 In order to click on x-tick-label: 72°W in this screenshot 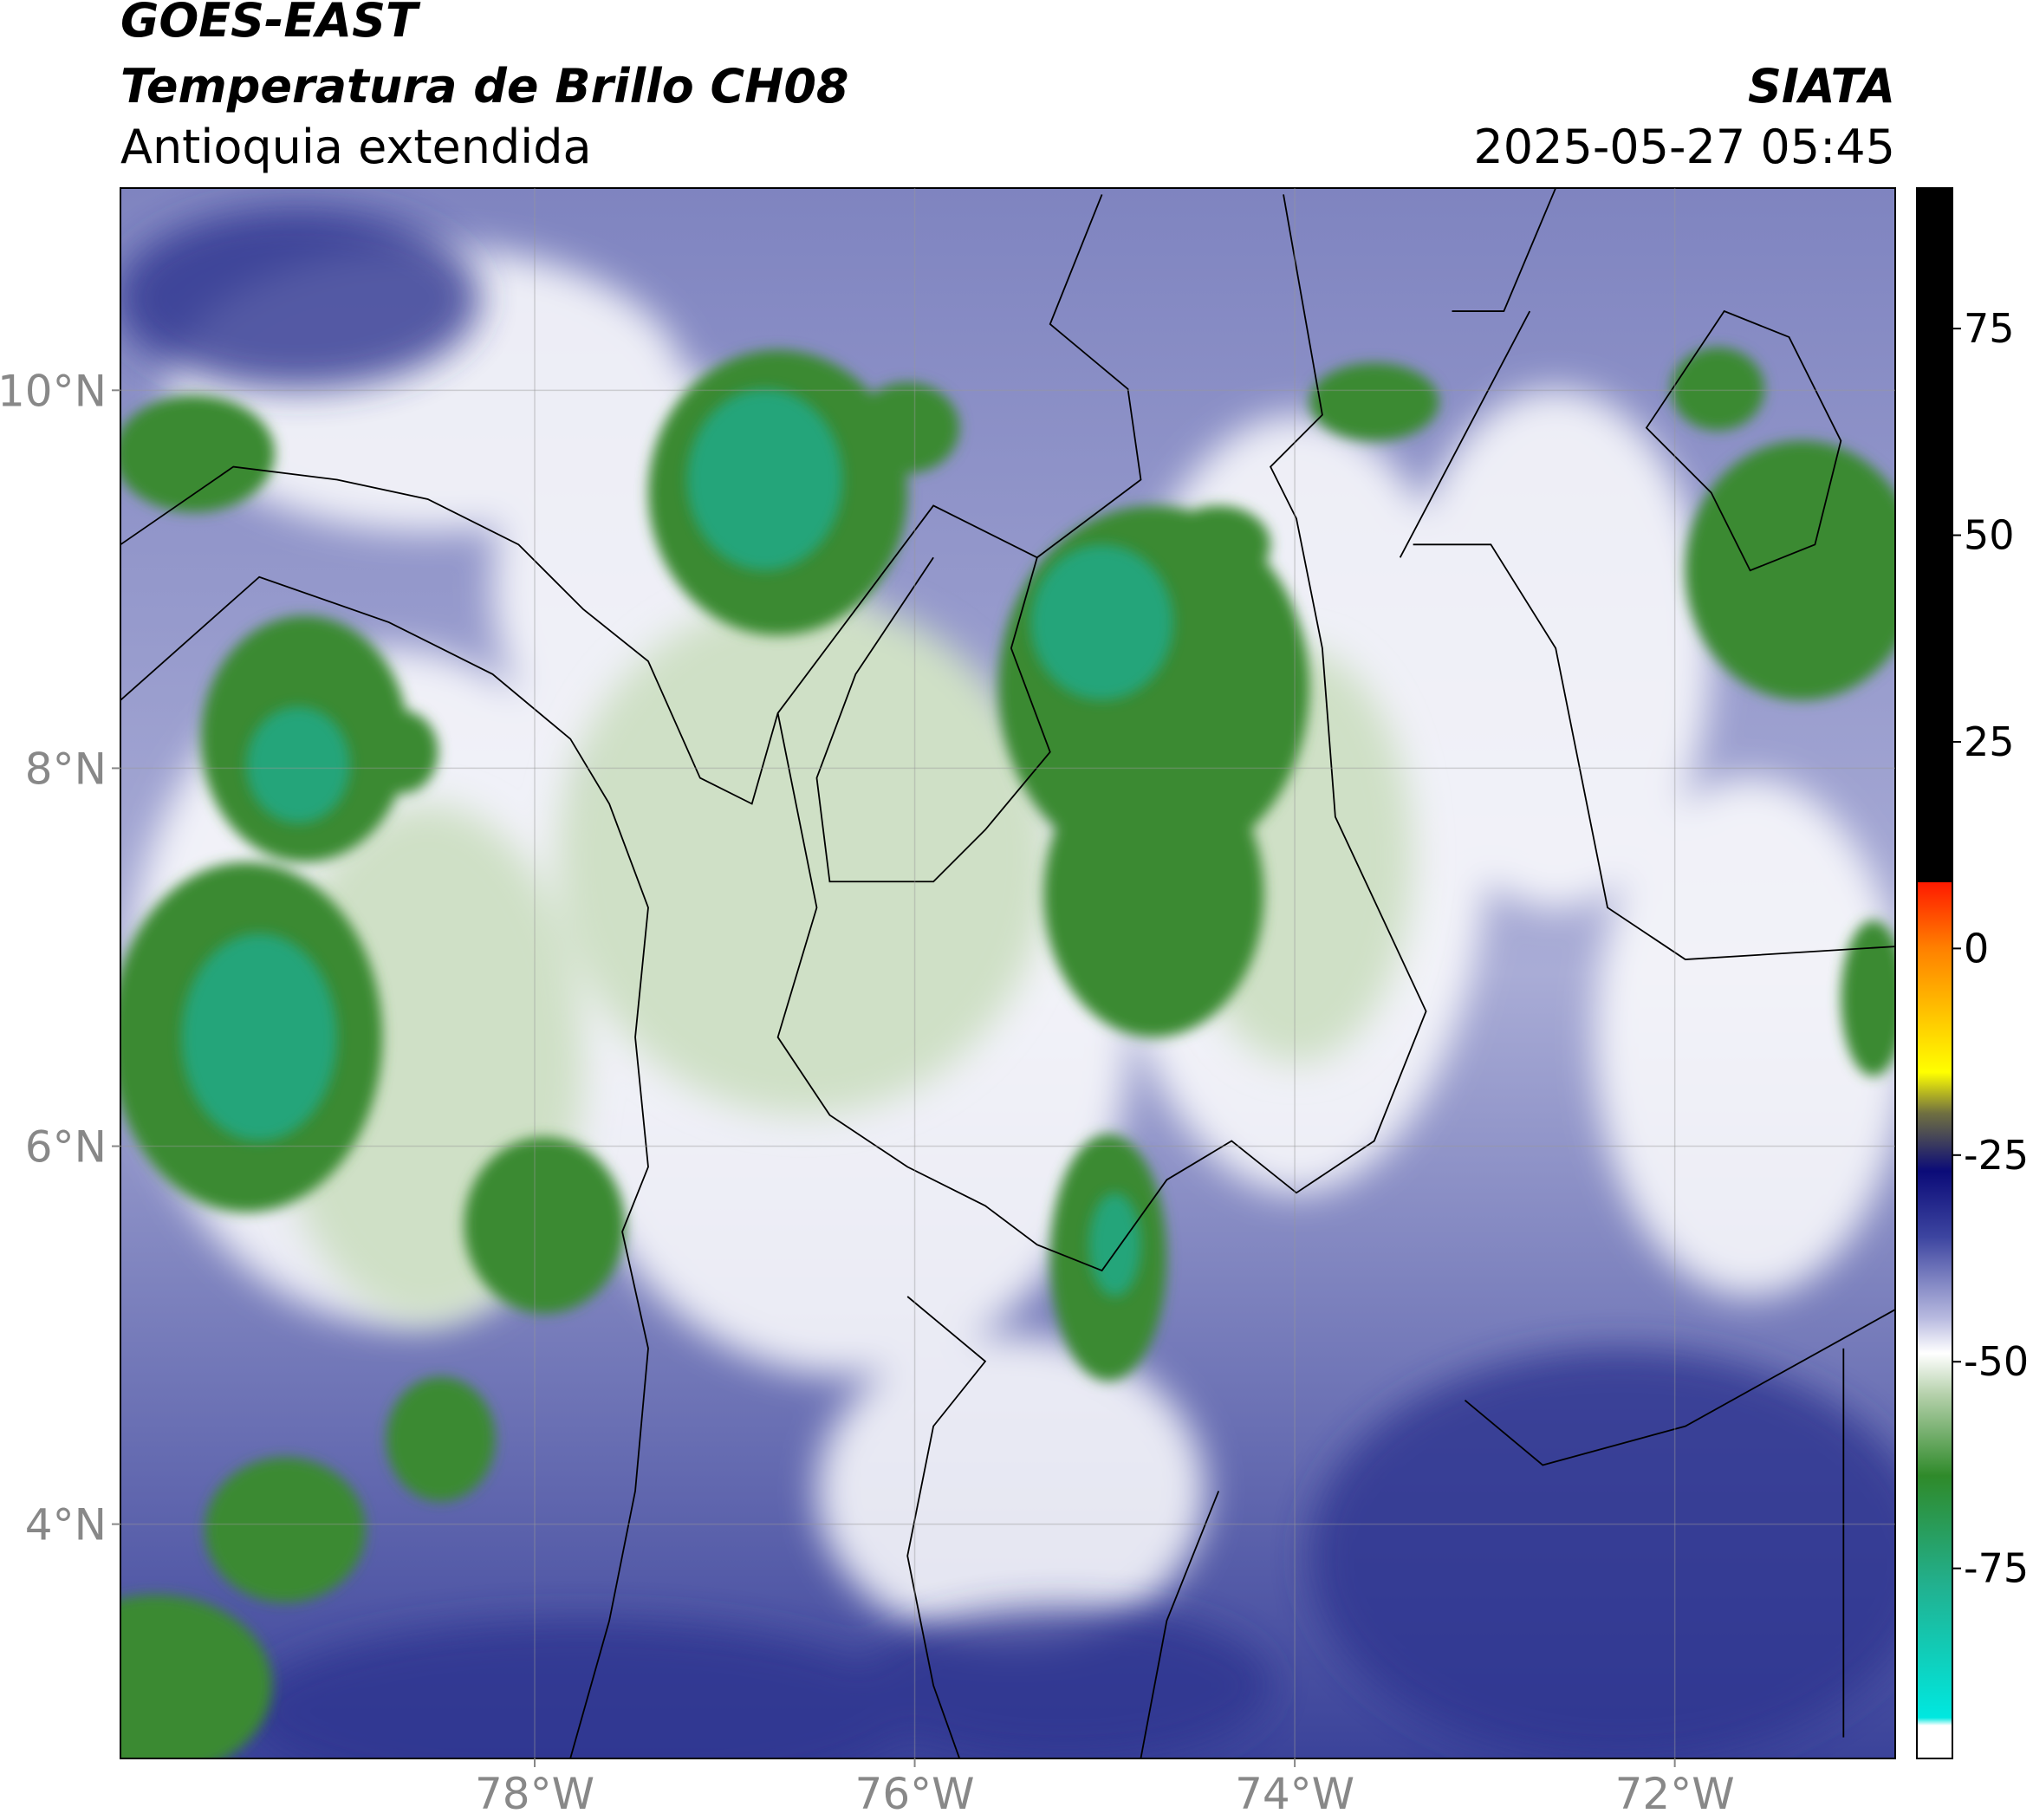, I will do `click(1675, 1794)`.